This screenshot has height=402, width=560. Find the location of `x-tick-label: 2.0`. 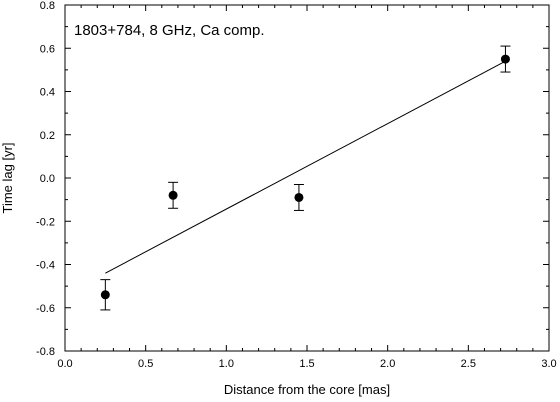

x-tick-label: 2.0 is located at coordinates (387, 364).